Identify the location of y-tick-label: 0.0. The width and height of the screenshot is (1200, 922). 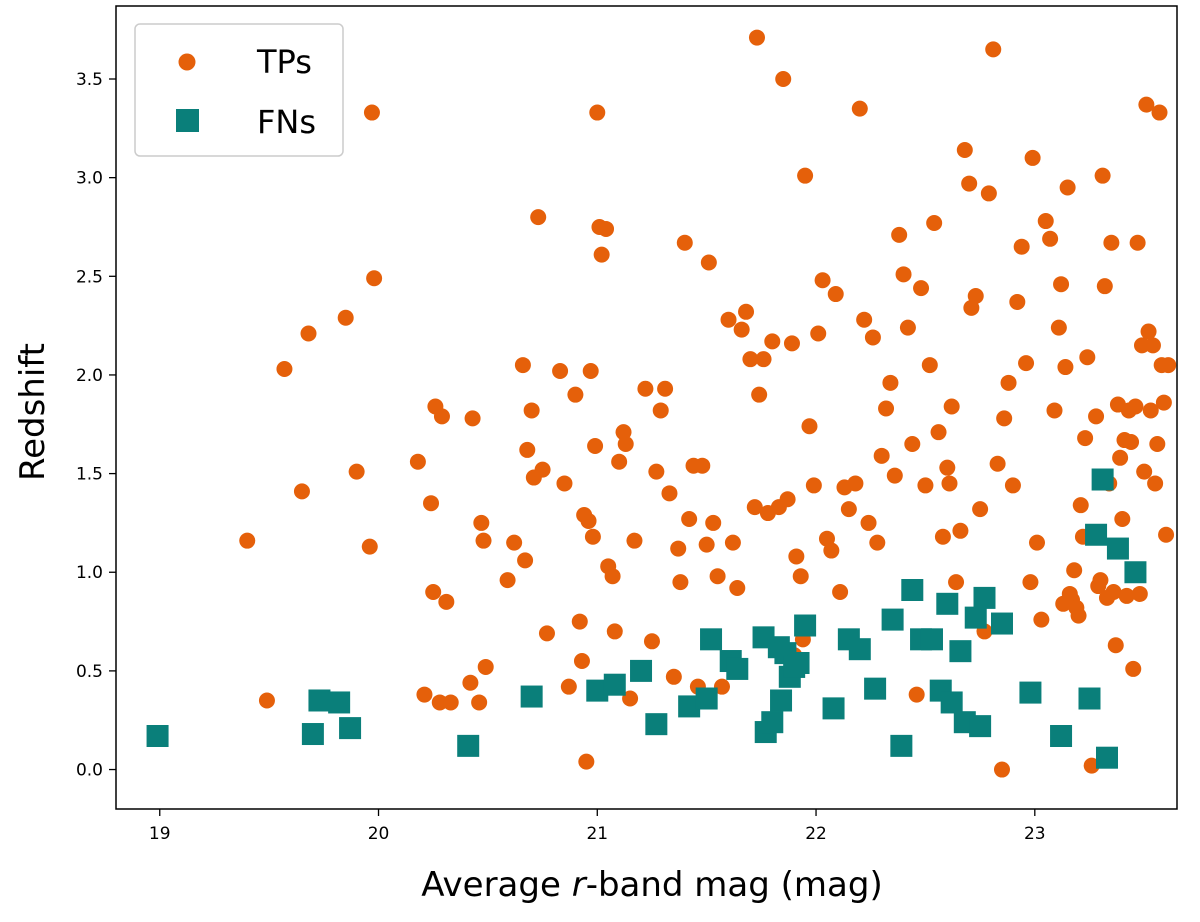
(89, 771).